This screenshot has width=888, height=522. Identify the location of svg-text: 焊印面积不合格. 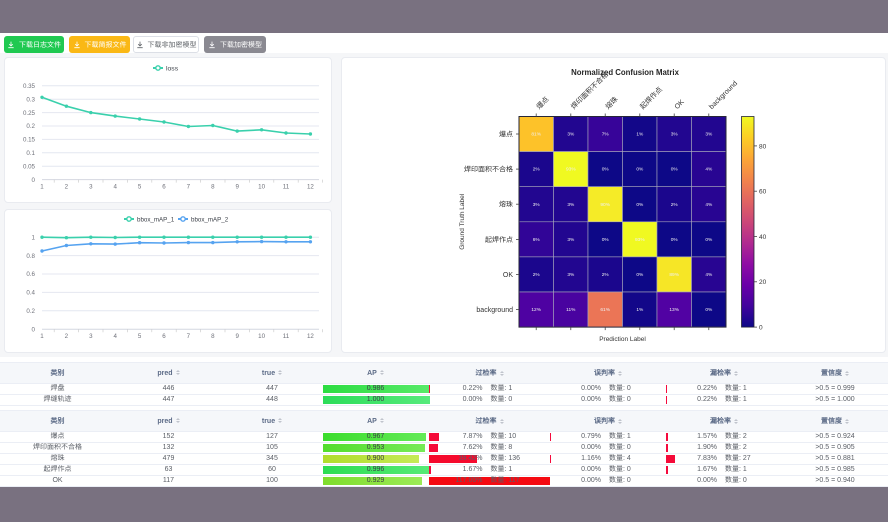
(488, 170).